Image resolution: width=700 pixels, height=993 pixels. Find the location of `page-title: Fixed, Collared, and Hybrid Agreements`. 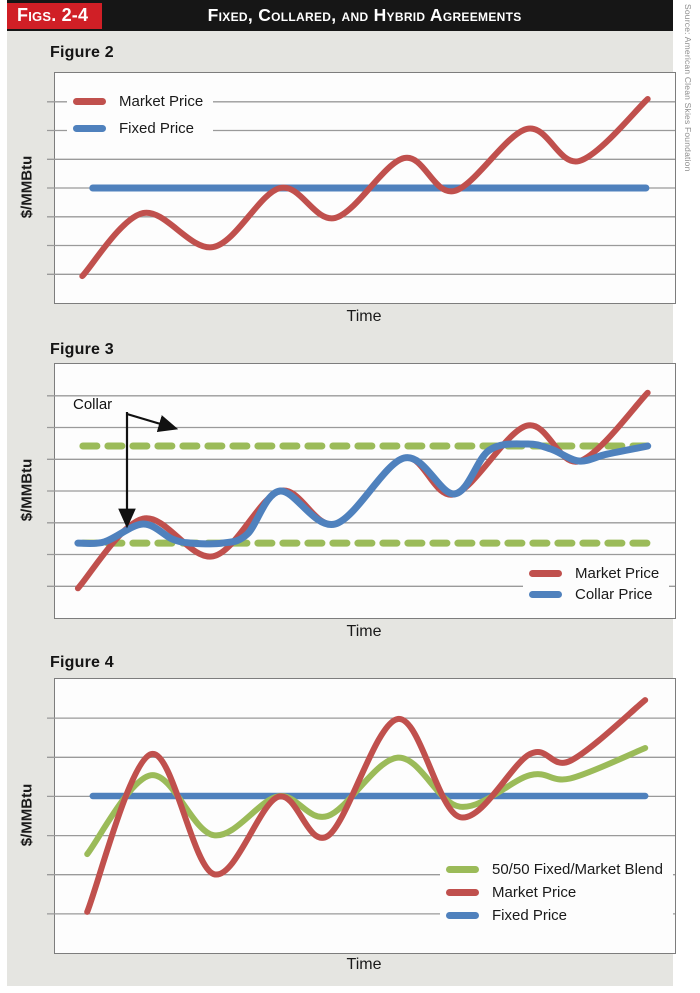

page-title: Fixed, Collared, and Hybrid Agreements is located at coordinates (364, 15).